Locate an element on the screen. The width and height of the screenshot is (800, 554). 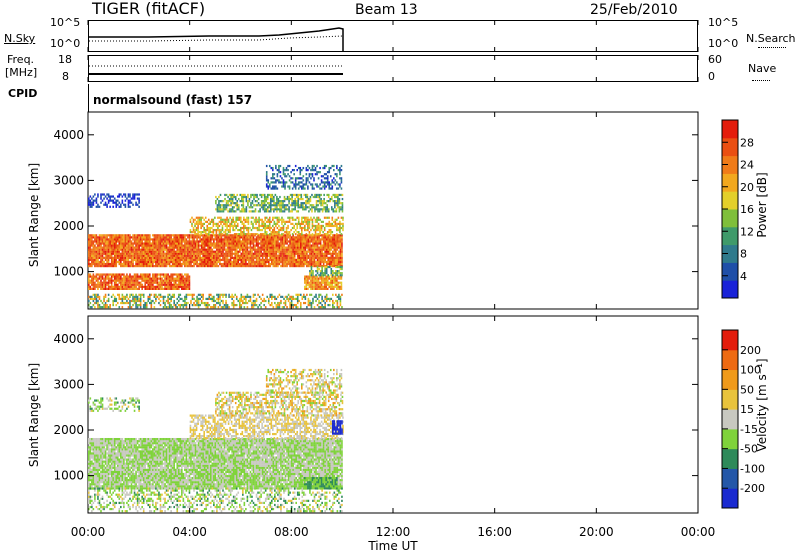
noise-tick-left-bottom: 10^0 is located at coordinates (65, 43).